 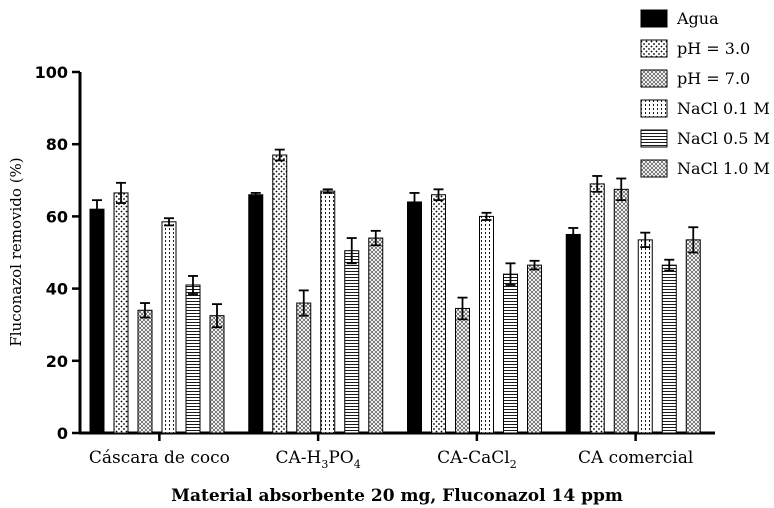 I want to click on y-tick-label: 100, so click(x=51, y=72).